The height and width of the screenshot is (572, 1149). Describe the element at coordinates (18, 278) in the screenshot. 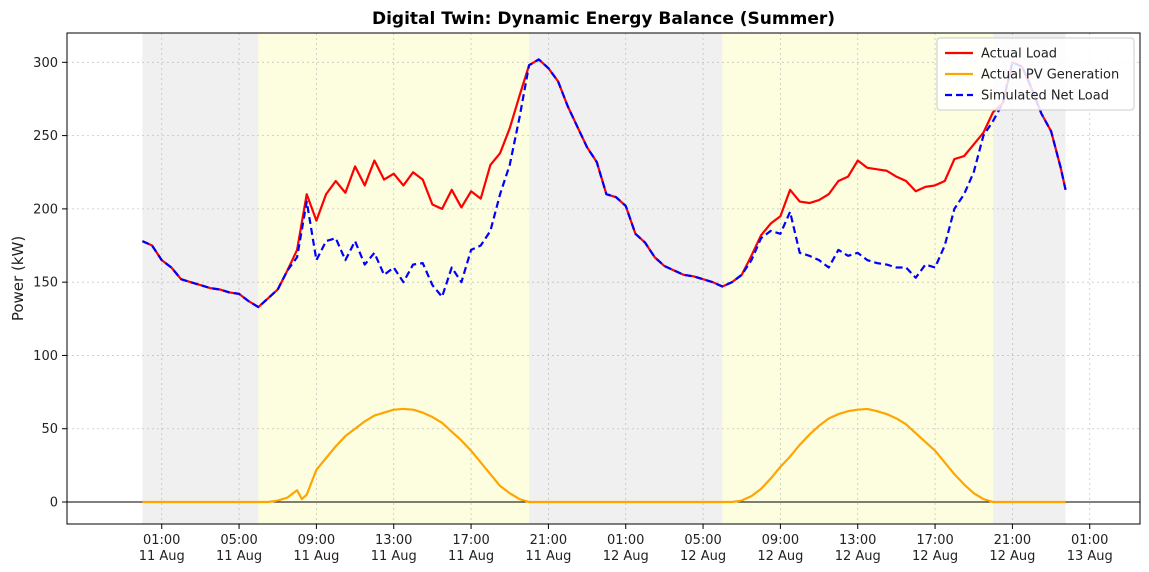

I see `y-axis-label: Power (kW)` at that location.